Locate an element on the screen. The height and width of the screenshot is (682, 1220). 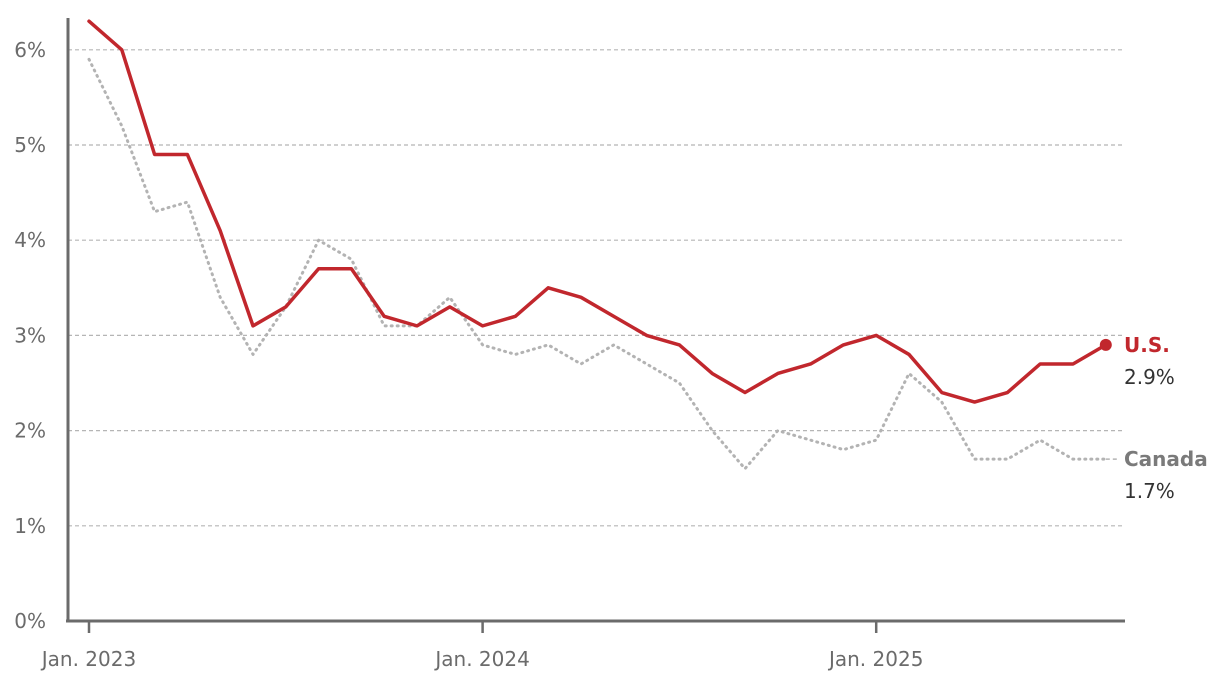
end-point-u-s is located at coordinates (1105, 344).